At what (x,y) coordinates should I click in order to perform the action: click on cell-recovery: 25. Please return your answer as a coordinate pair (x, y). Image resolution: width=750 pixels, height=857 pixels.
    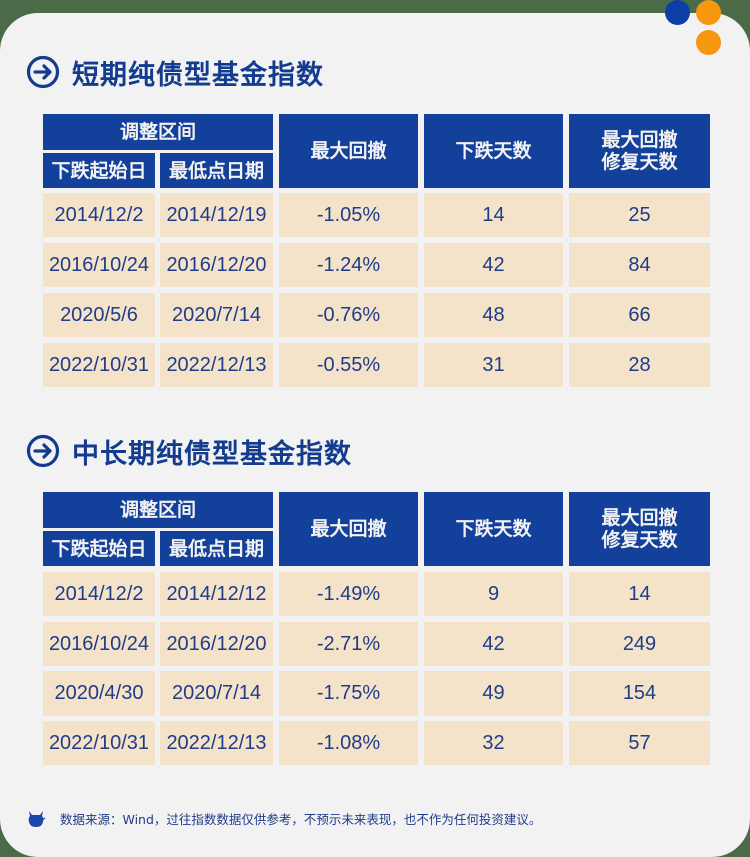
    Looking at the image, I should click on (639, 215).